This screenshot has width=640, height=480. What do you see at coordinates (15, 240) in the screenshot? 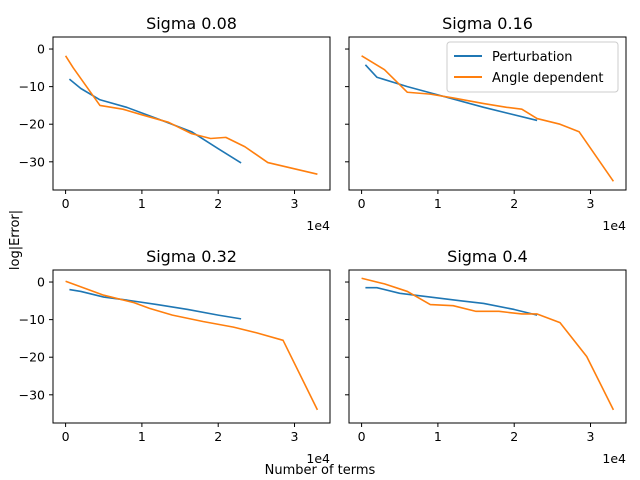
I see `figure-ylabel: log|Error|` at bounding box center [15, 240].